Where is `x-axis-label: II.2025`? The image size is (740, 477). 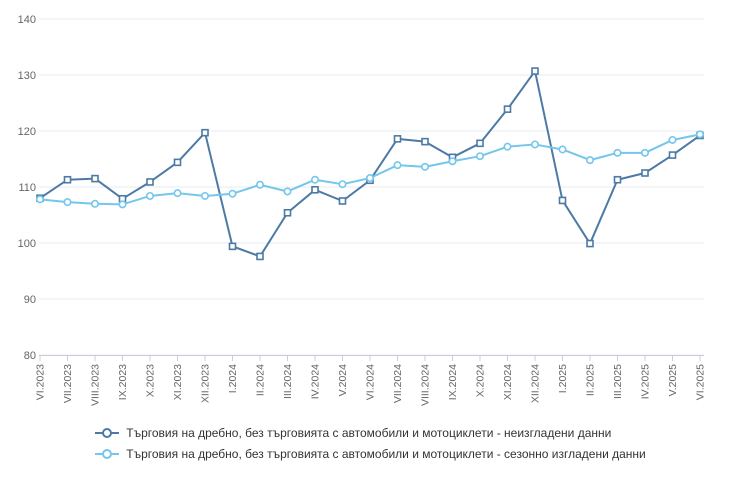
x-axis-label: II.2025 is located at coordinates (591, 380).